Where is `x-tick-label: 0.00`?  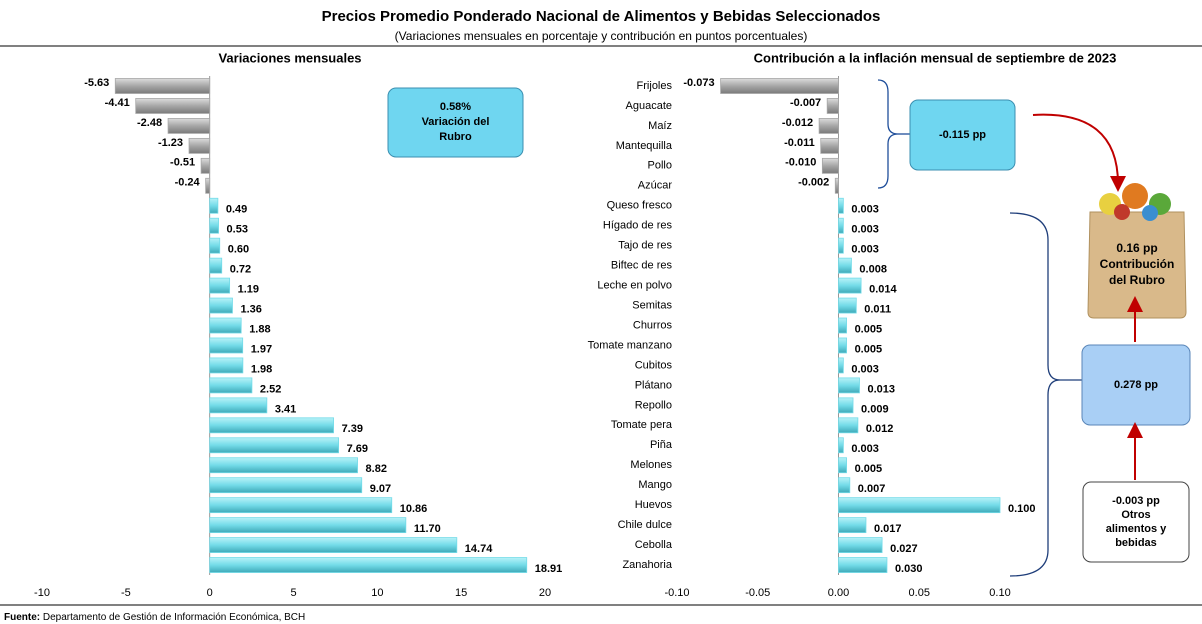
x-tick-label: 0.00 is located at coordinates (838, 593).